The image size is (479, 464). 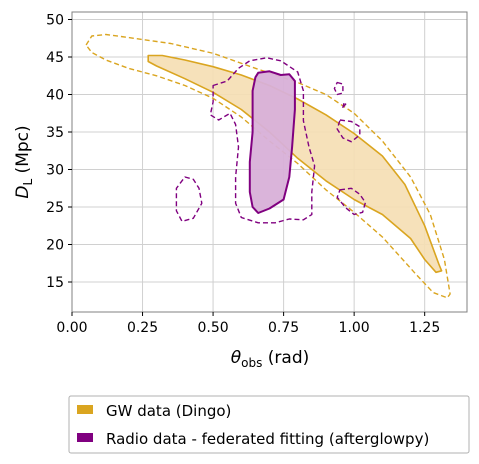 I want to click on x-tick-label: 1.00, so click(x=354, y=328).